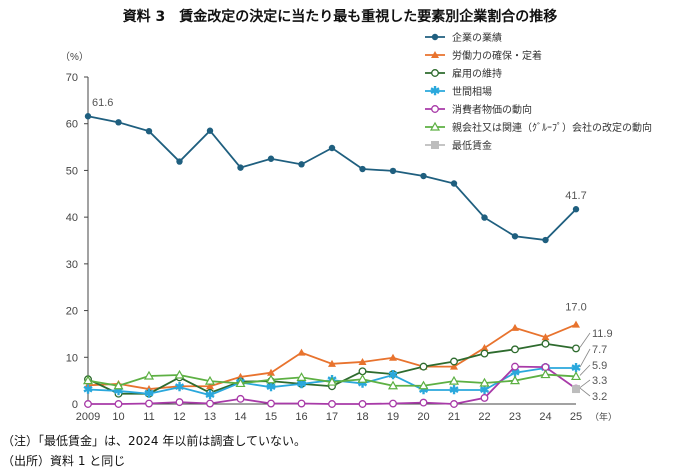 The image size is (680, 472). I want to click on note-text: （注）「最低賃金」は、2024 年以前は調査していない。, so click(154, 441).